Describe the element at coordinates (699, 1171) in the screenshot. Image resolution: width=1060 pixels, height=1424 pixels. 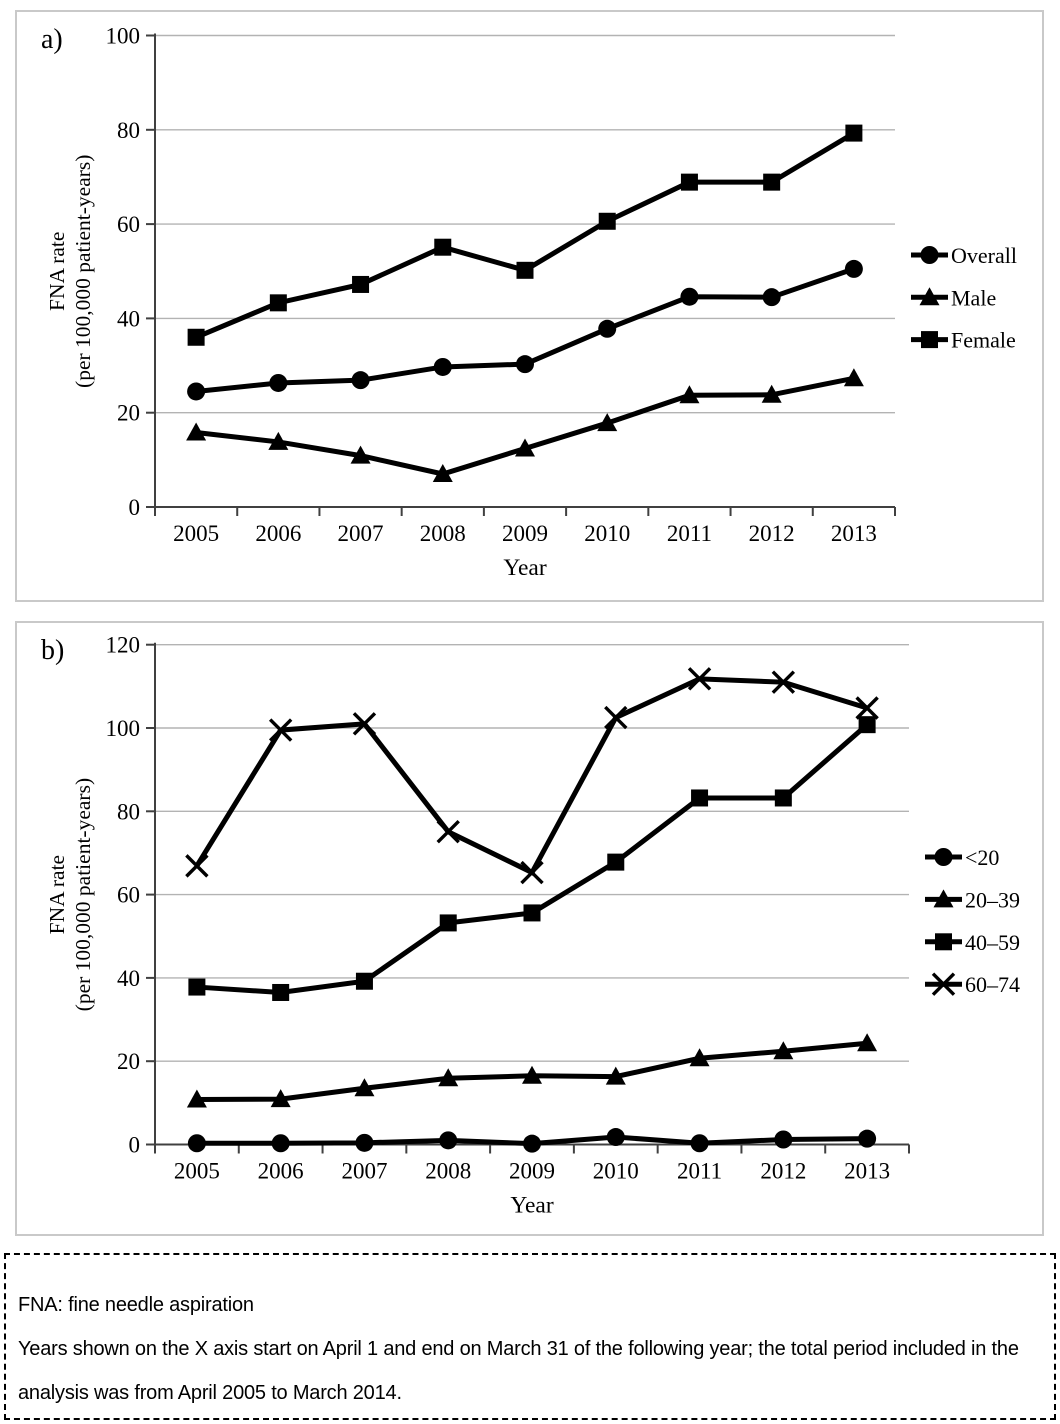
I see `x-tick-label: 2011` at that location.